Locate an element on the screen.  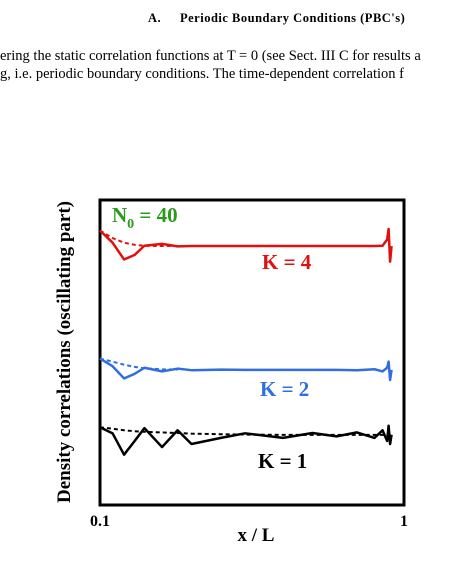
annotation: K = 2 is located at coordinates (284, 389).